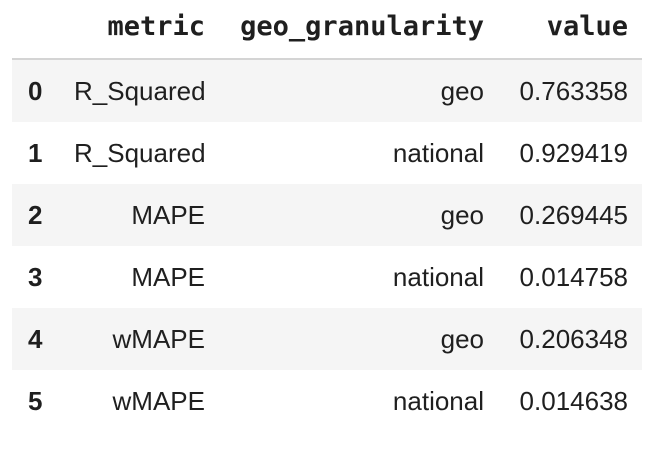 The height and width of the screenshot is (450, 650). What do you see at coordinates (36, 30) in the screenshot?
I see `col-header-index` at bounding box center [36, 30].